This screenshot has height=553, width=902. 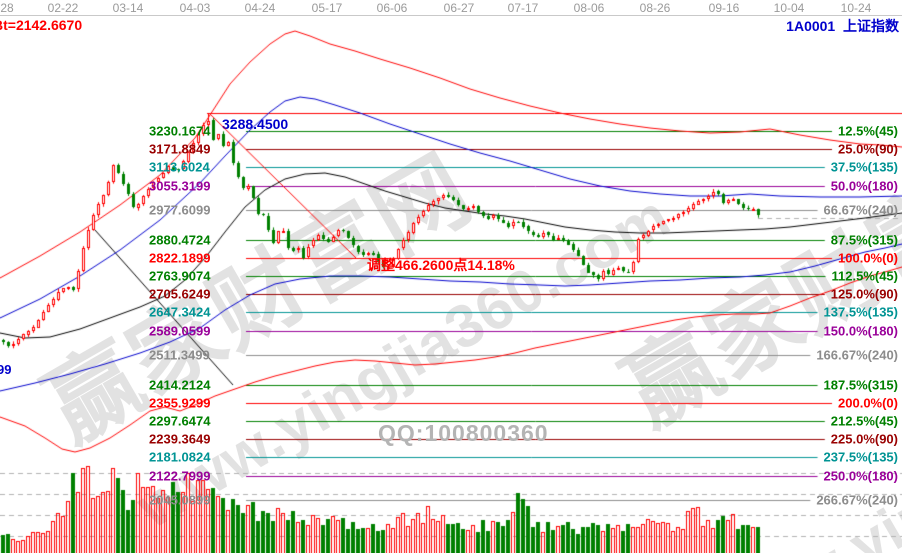 What do you see at coordinates (655, 8) in the screenshot?
I see `date-axis-label: 08-26` at bounding box center [655, 8].